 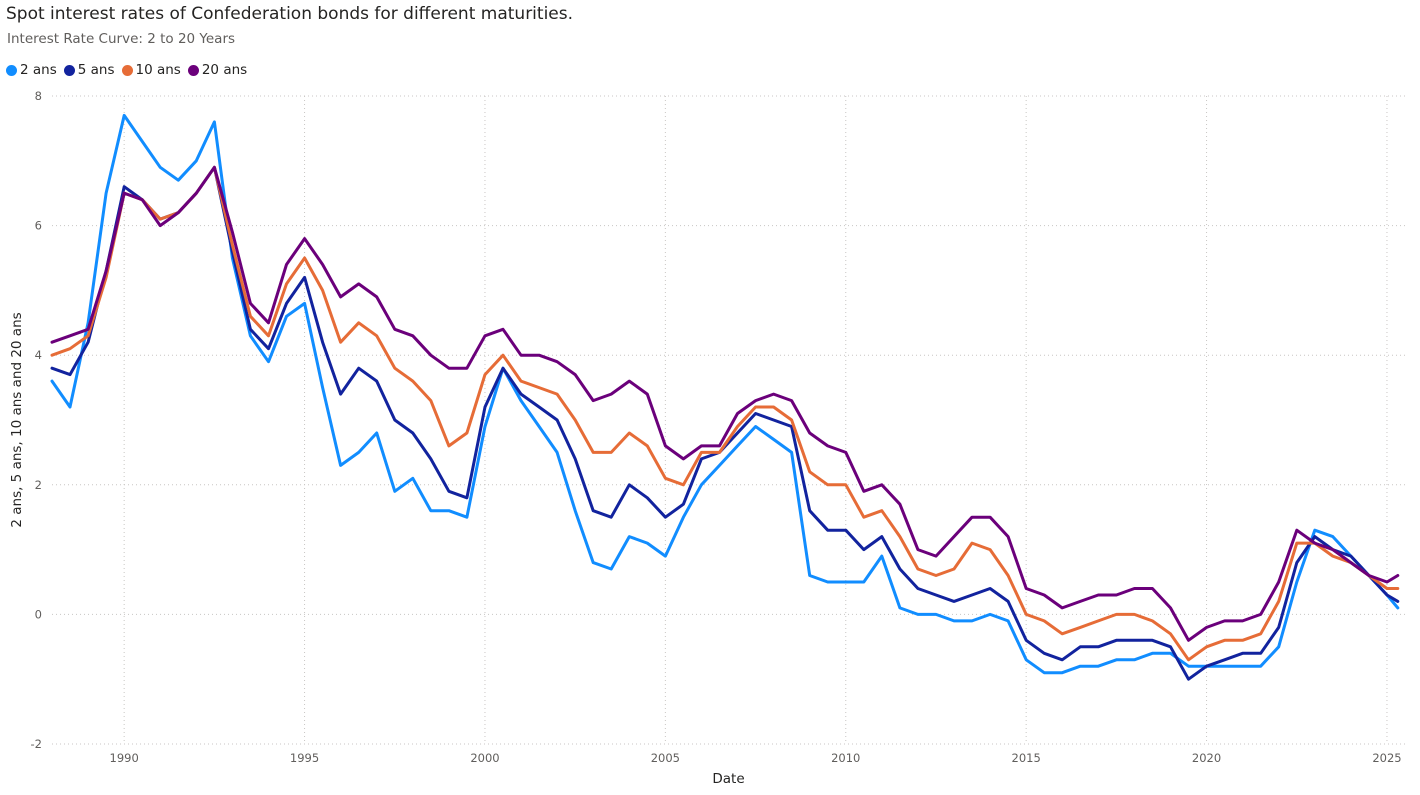 What do you see at coordinates (17, 419) in the screenshot?
I see `y-axis-title: 2 ans, 5 ans, 10 ans and 20 ans` at bounding box center [17, 419].